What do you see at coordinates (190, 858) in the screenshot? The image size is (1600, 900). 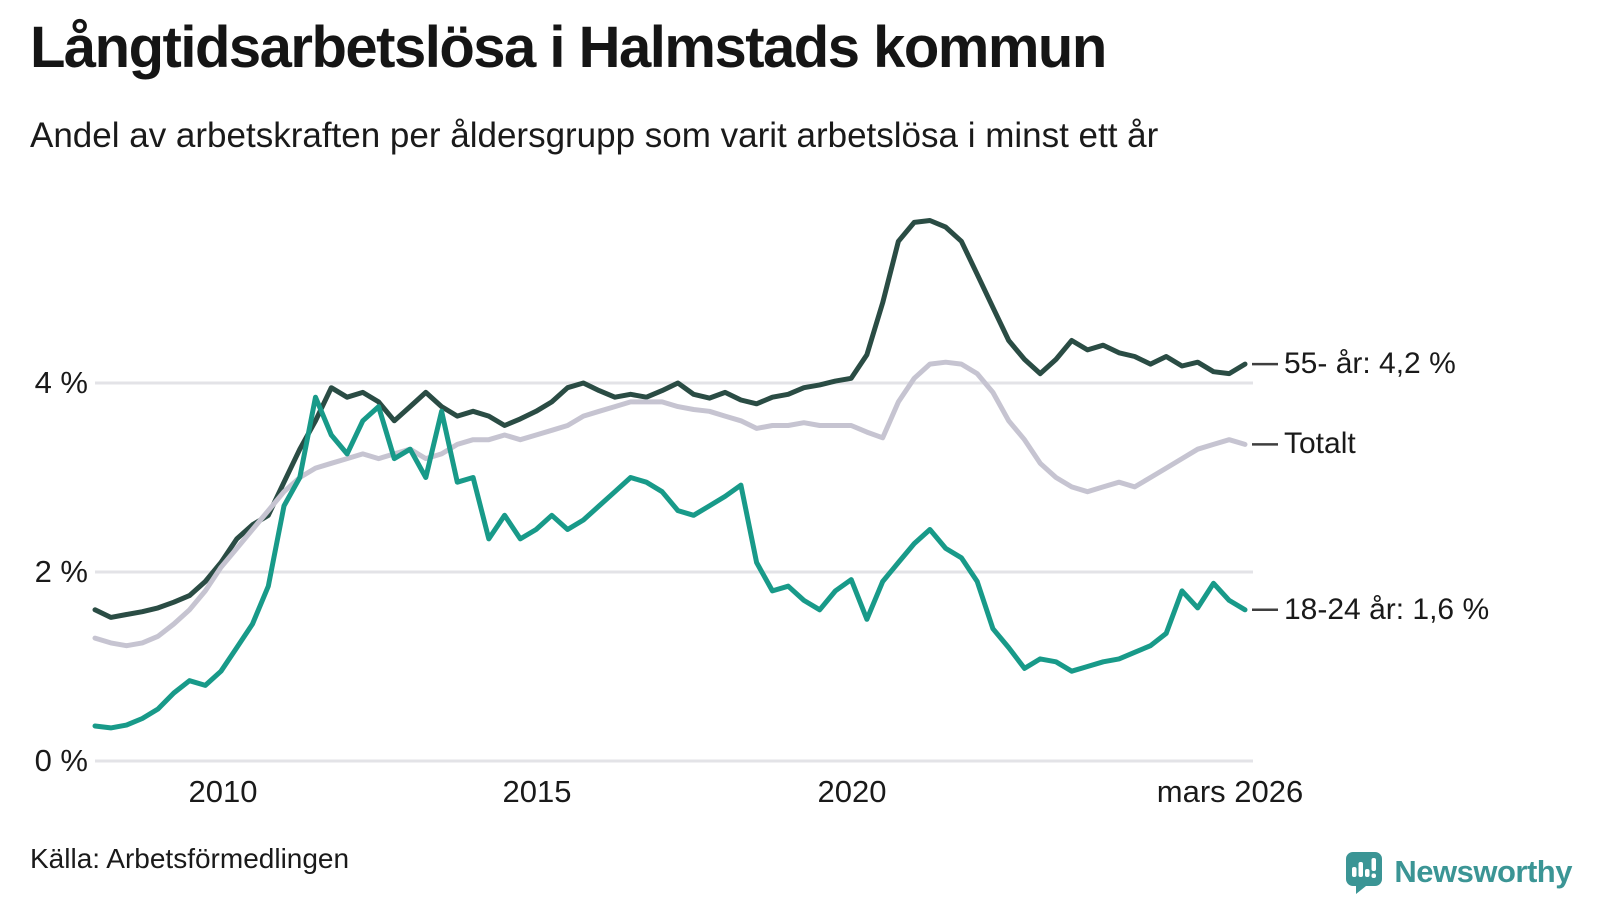 I see `source-note: Källa: Arbetsförmedlingen` at bounding box center [190, 858].